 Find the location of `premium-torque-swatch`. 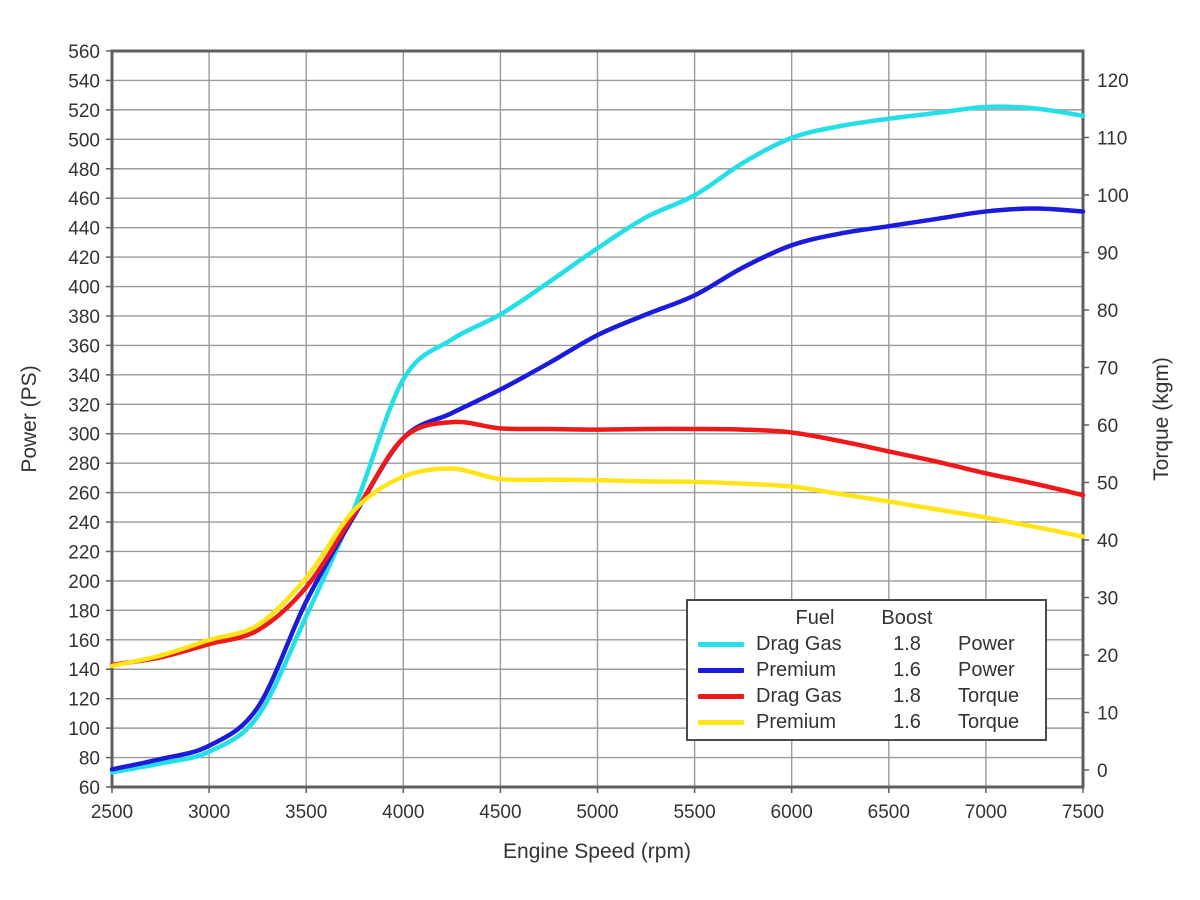

premium-torque-swatch is located at coordinates (721, 722).